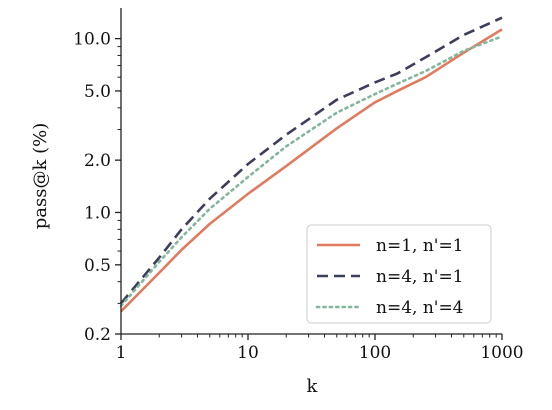  I want to click on legend: n=1, n'=1 n=4, n'=1 n=4, n'=4, so click(399, 274).